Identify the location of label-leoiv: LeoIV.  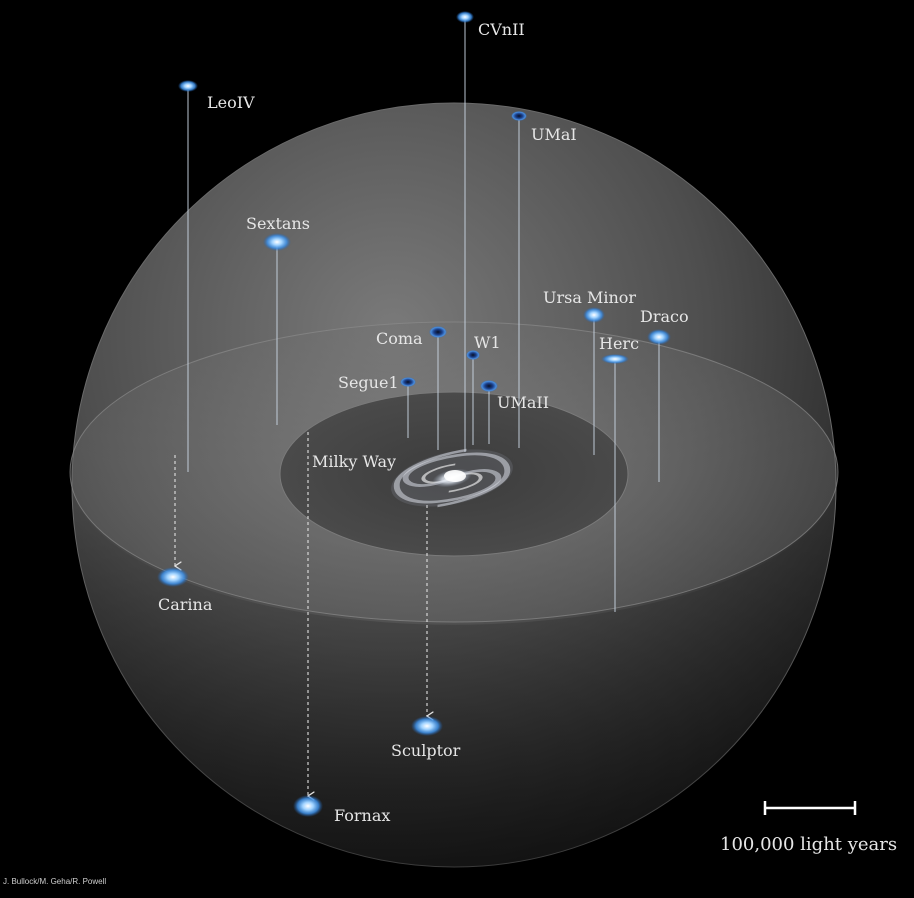
(231, 102).